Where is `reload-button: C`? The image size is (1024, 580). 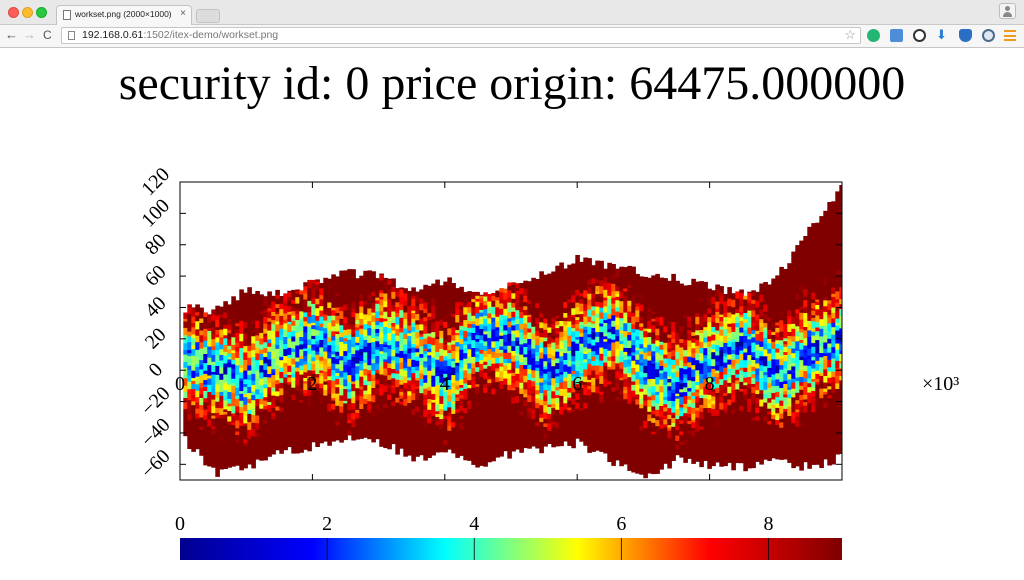 reload-button: C is located at coordinates (47, 35).